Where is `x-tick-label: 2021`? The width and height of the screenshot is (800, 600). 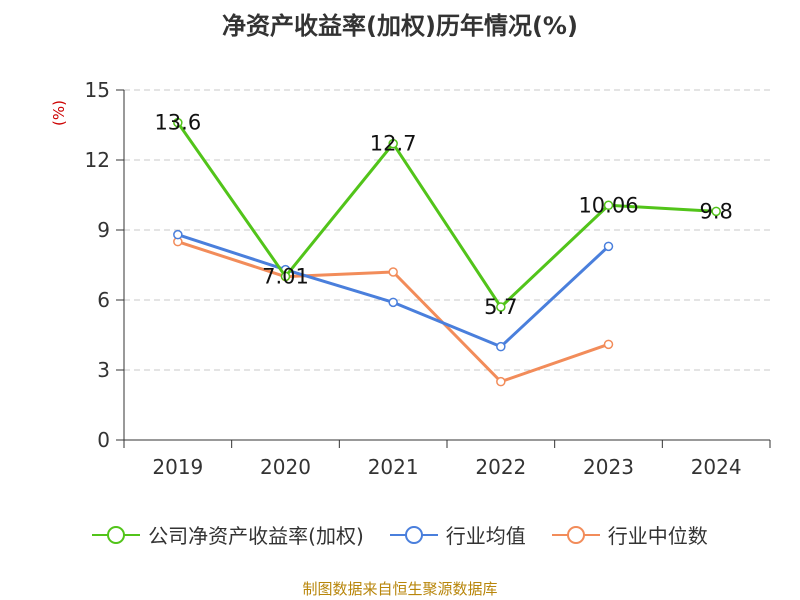 x-tick-label: 2021 is located at coordinates (393, 467).